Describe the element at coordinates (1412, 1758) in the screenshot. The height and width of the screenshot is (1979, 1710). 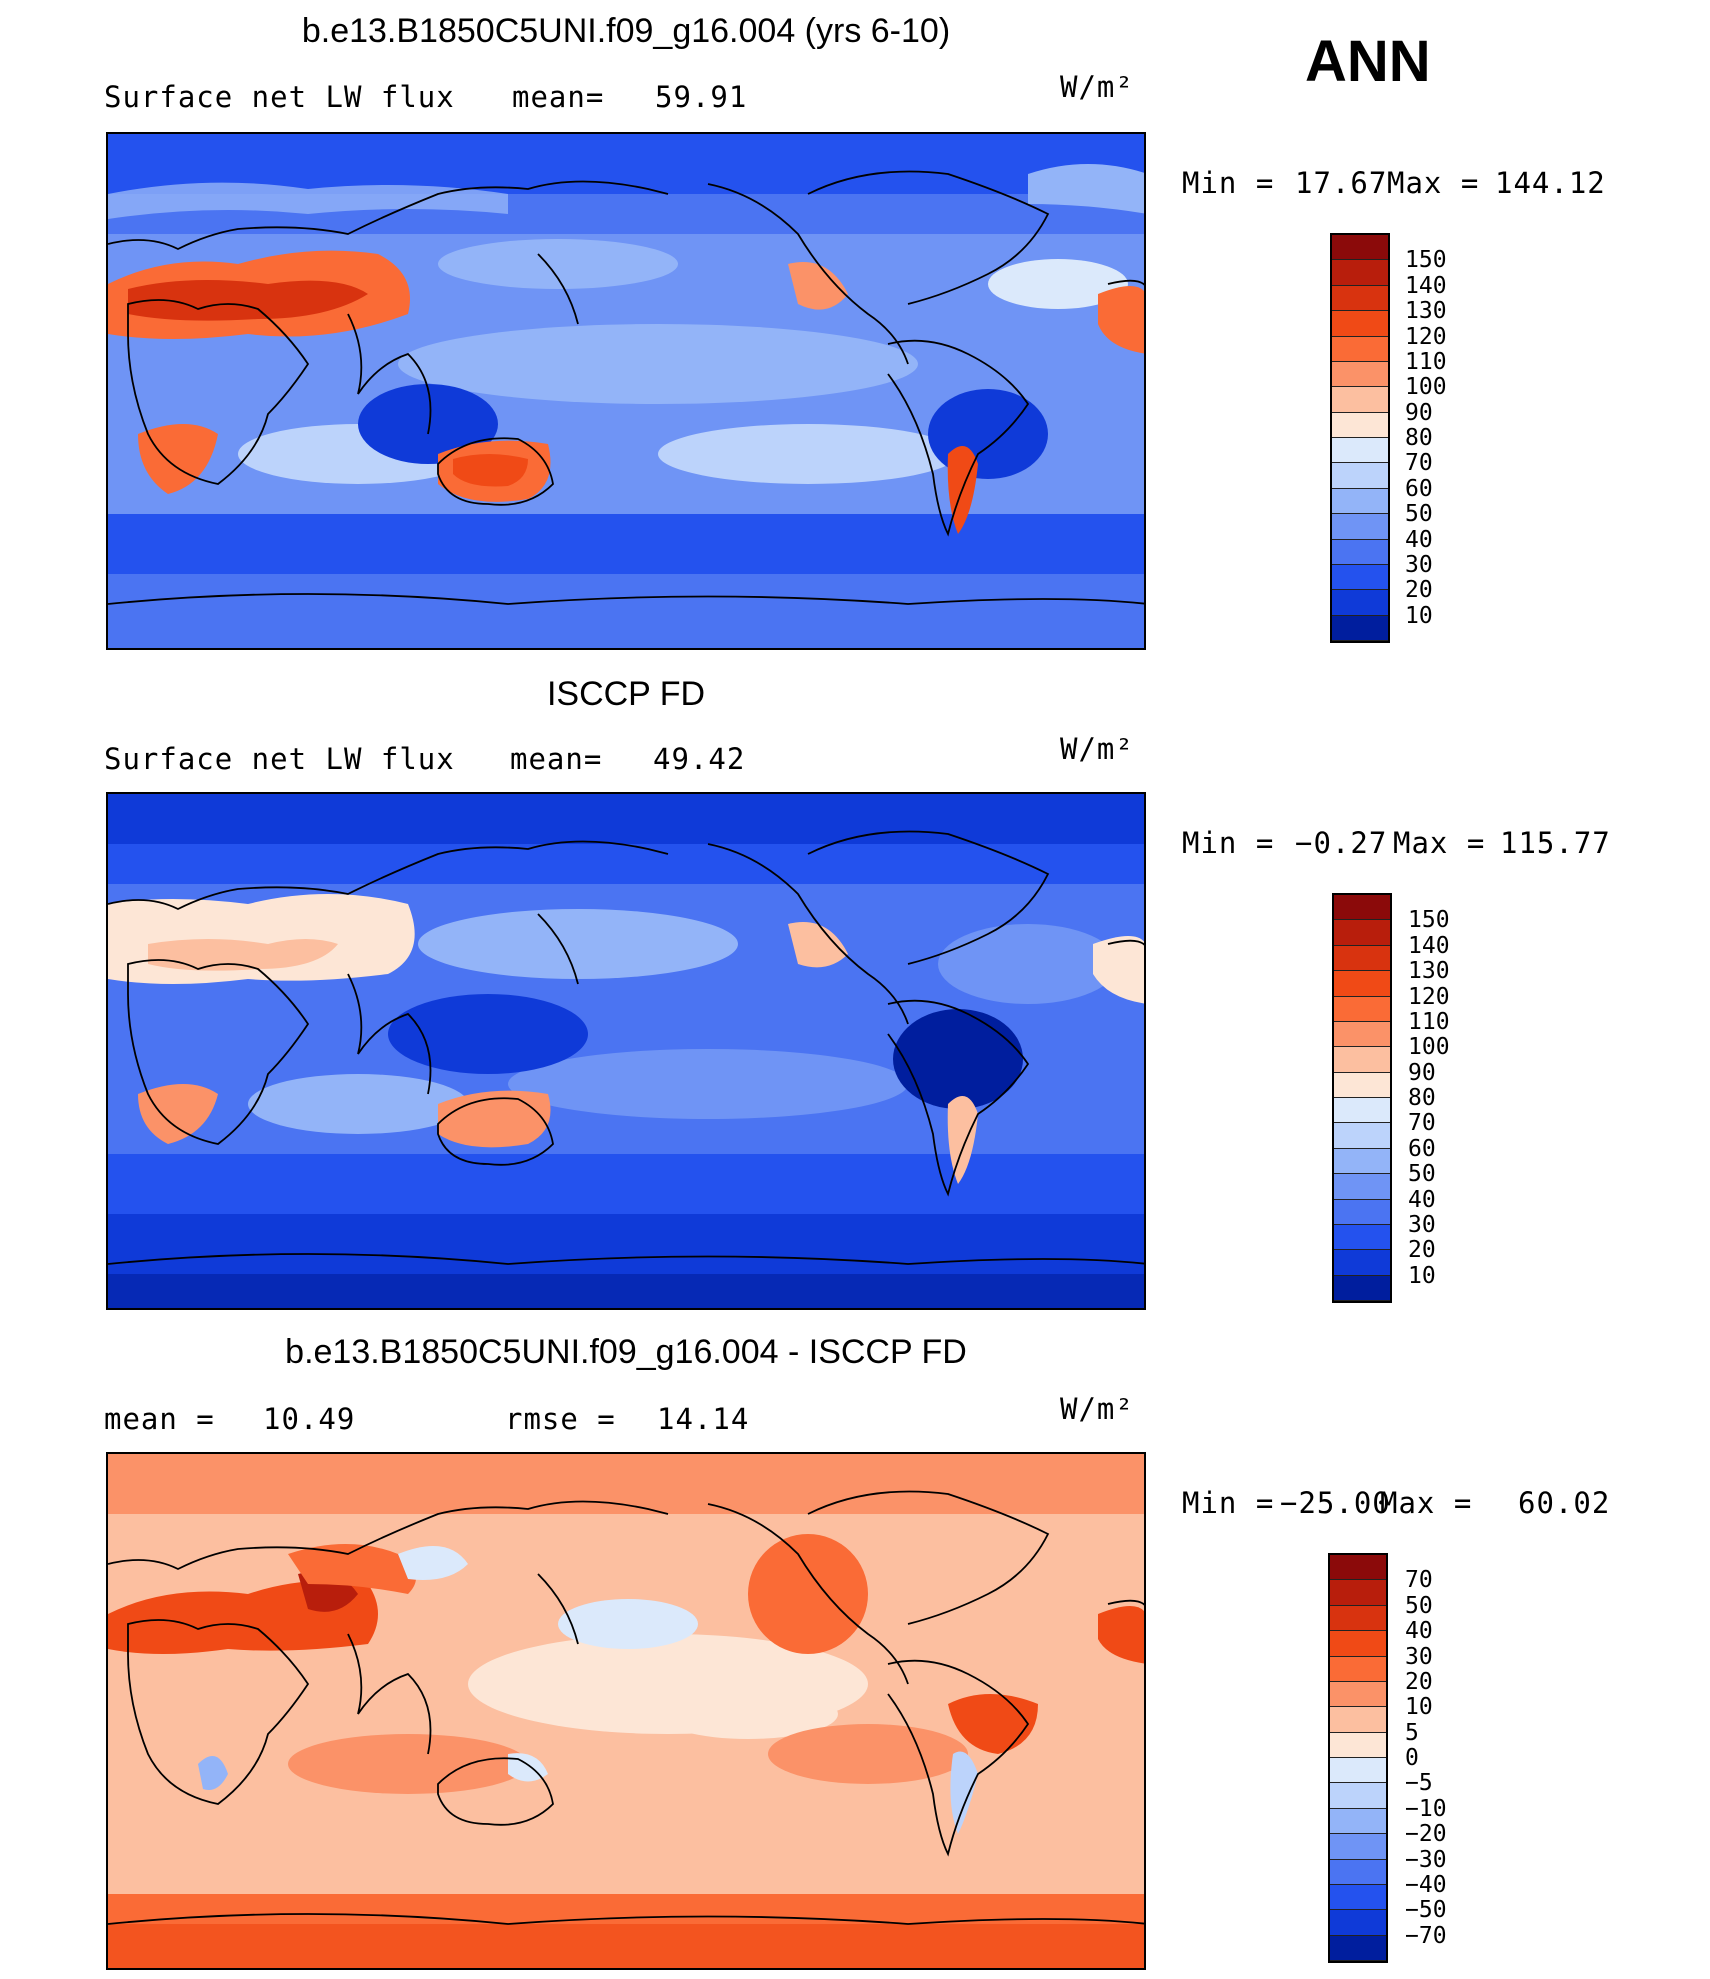
I see `colorbar-tick-label: 0` at that location.